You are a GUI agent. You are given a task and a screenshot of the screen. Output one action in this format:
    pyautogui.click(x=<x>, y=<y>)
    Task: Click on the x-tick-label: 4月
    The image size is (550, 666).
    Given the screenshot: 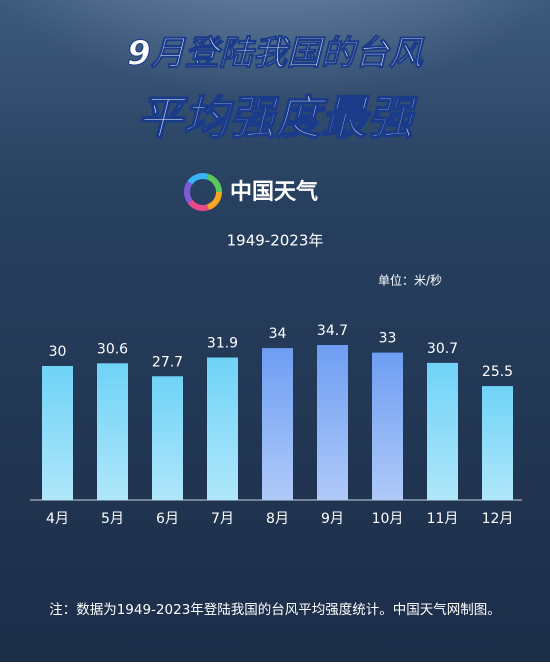 What is the action you would take?
    pyautogui.click(x=57, y=519)
    